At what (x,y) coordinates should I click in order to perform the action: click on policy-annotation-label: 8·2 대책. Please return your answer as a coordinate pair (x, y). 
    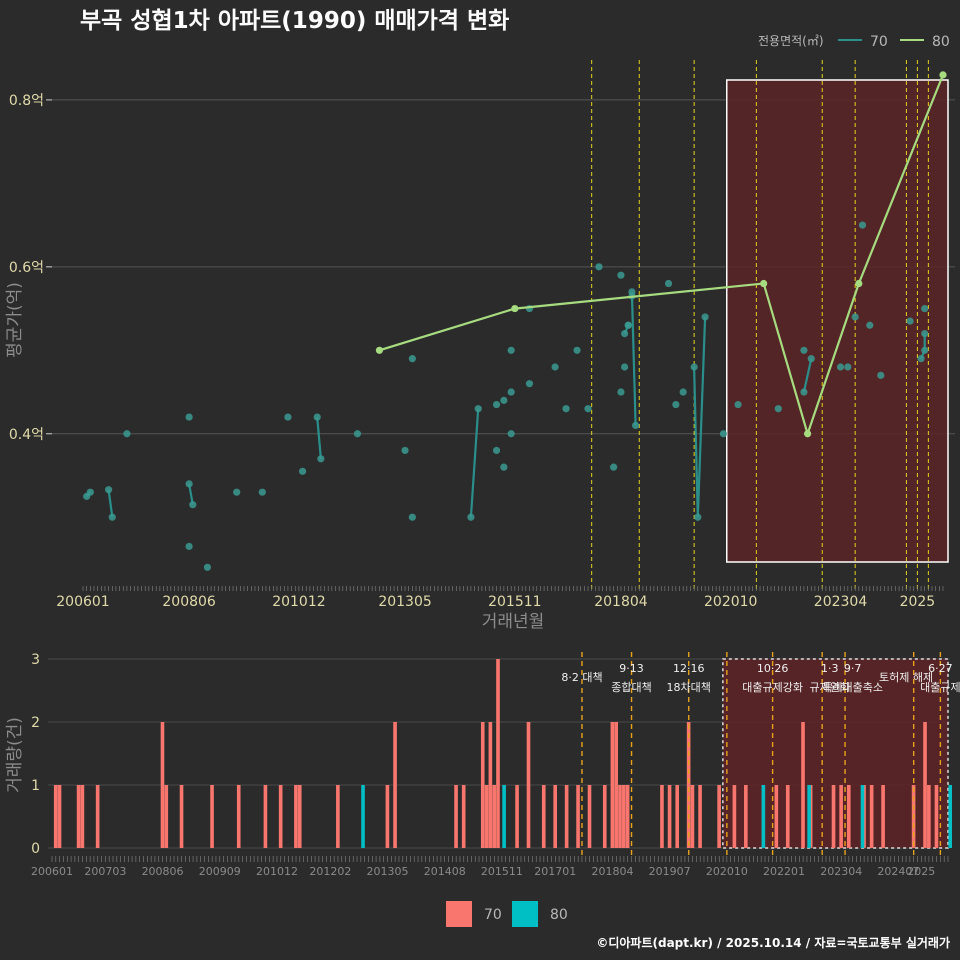
    Looking at the image, I should click on (581, 677).